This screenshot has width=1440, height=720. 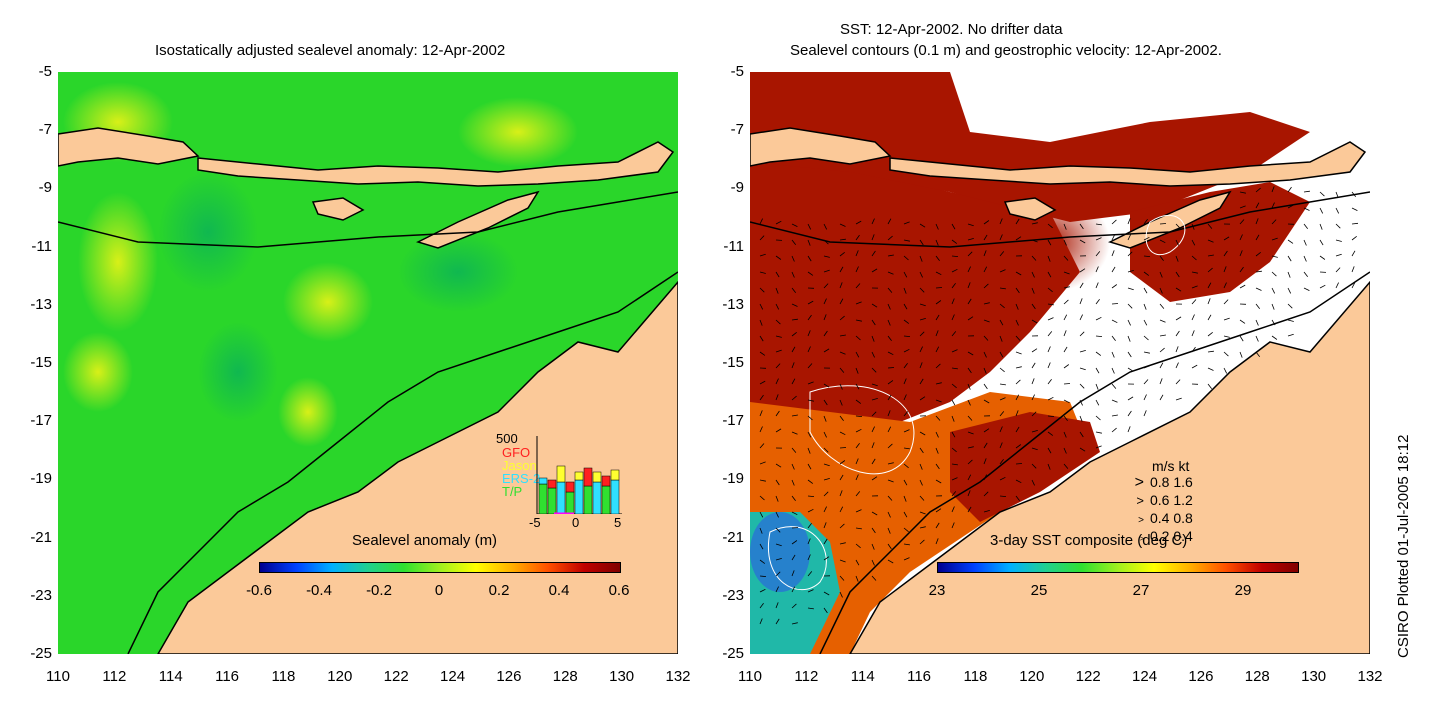 What do you see at coordinates (340, 676) in the screenshot?
I see `x-tick-label: 120` at bounding box center [340, 676].